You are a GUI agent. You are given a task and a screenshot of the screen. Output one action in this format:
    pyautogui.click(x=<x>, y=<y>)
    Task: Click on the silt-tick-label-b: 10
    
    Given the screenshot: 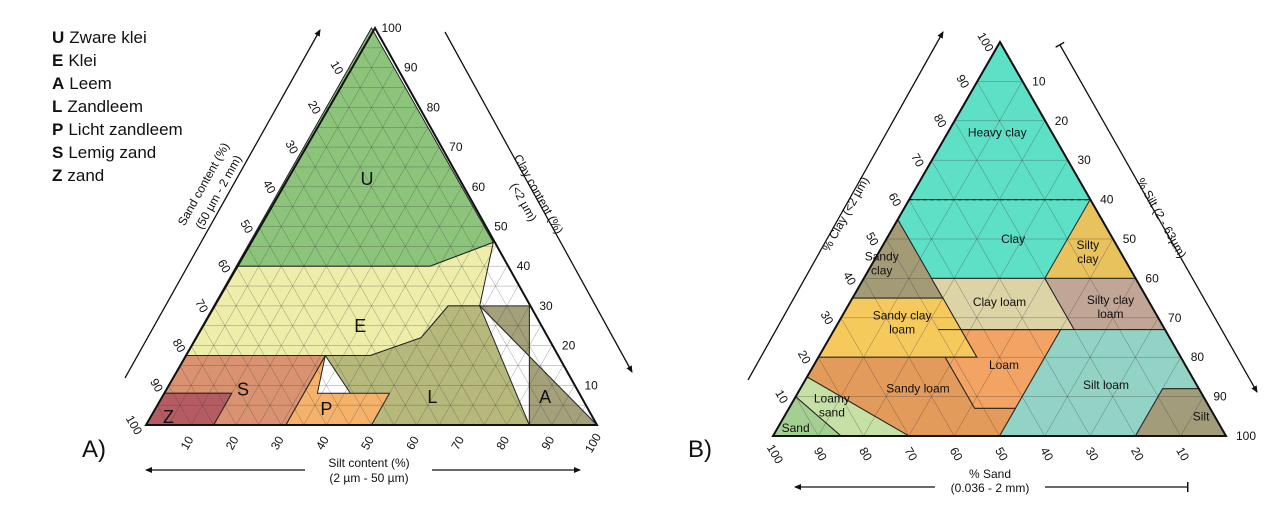 What is the action you would take?
    pyautogui.click(x=1039, y=81)
    